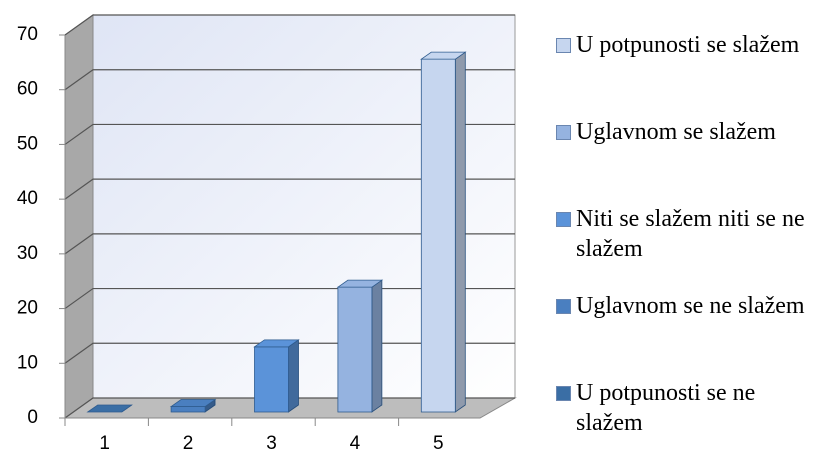 The height and width of the screenshot is (461, 826). Describe the element at coordinates (438, 443) in the screenshot. I see `x-tick-label: 5` at that location.